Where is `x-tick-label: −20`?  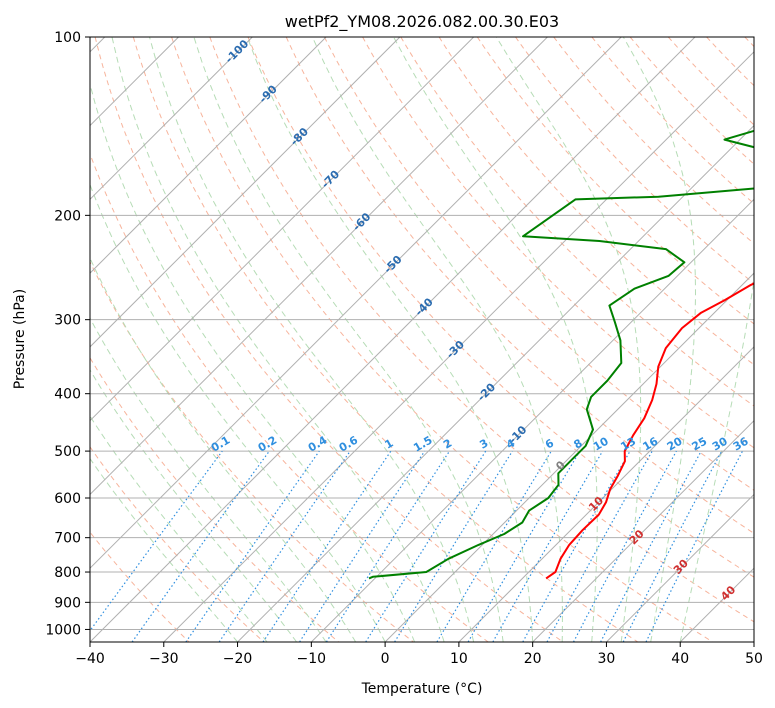
x-tick-label: −20 is located at coordinates (238, 659).